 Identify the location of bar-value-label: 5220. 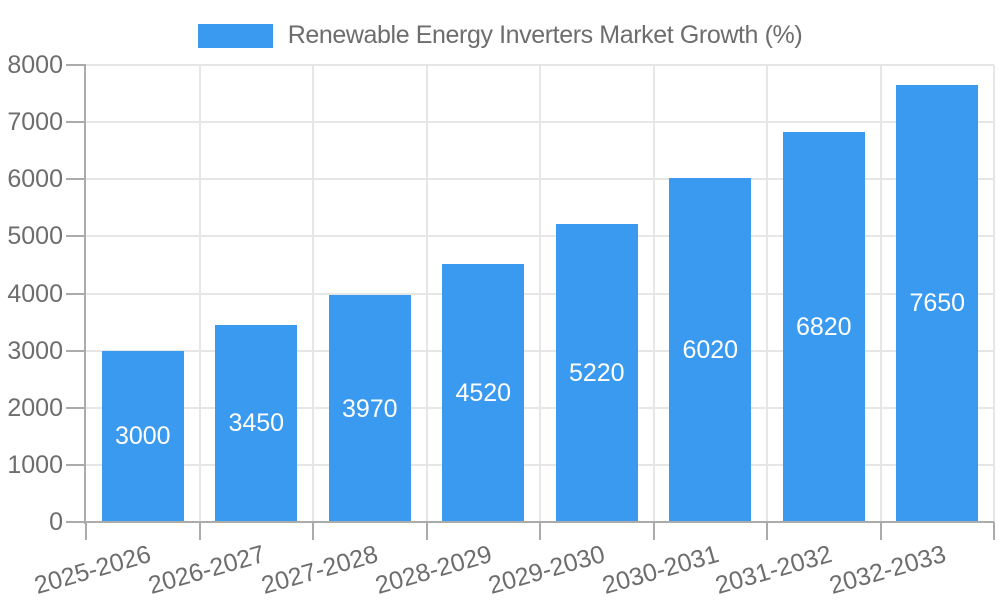
(596, 372).